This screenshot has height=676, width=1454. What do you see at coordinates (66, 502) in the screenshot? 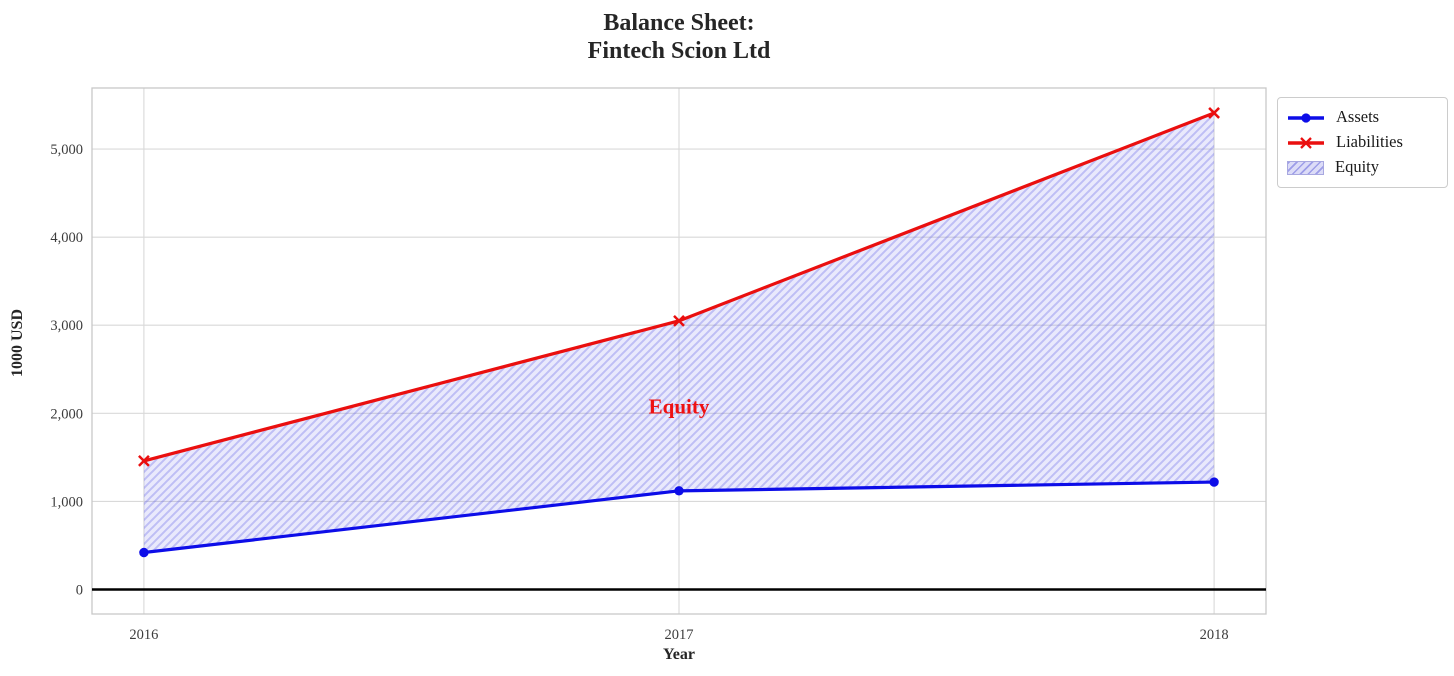
I see `y-tick-label: 1,000` at bounding box center [66, 502].